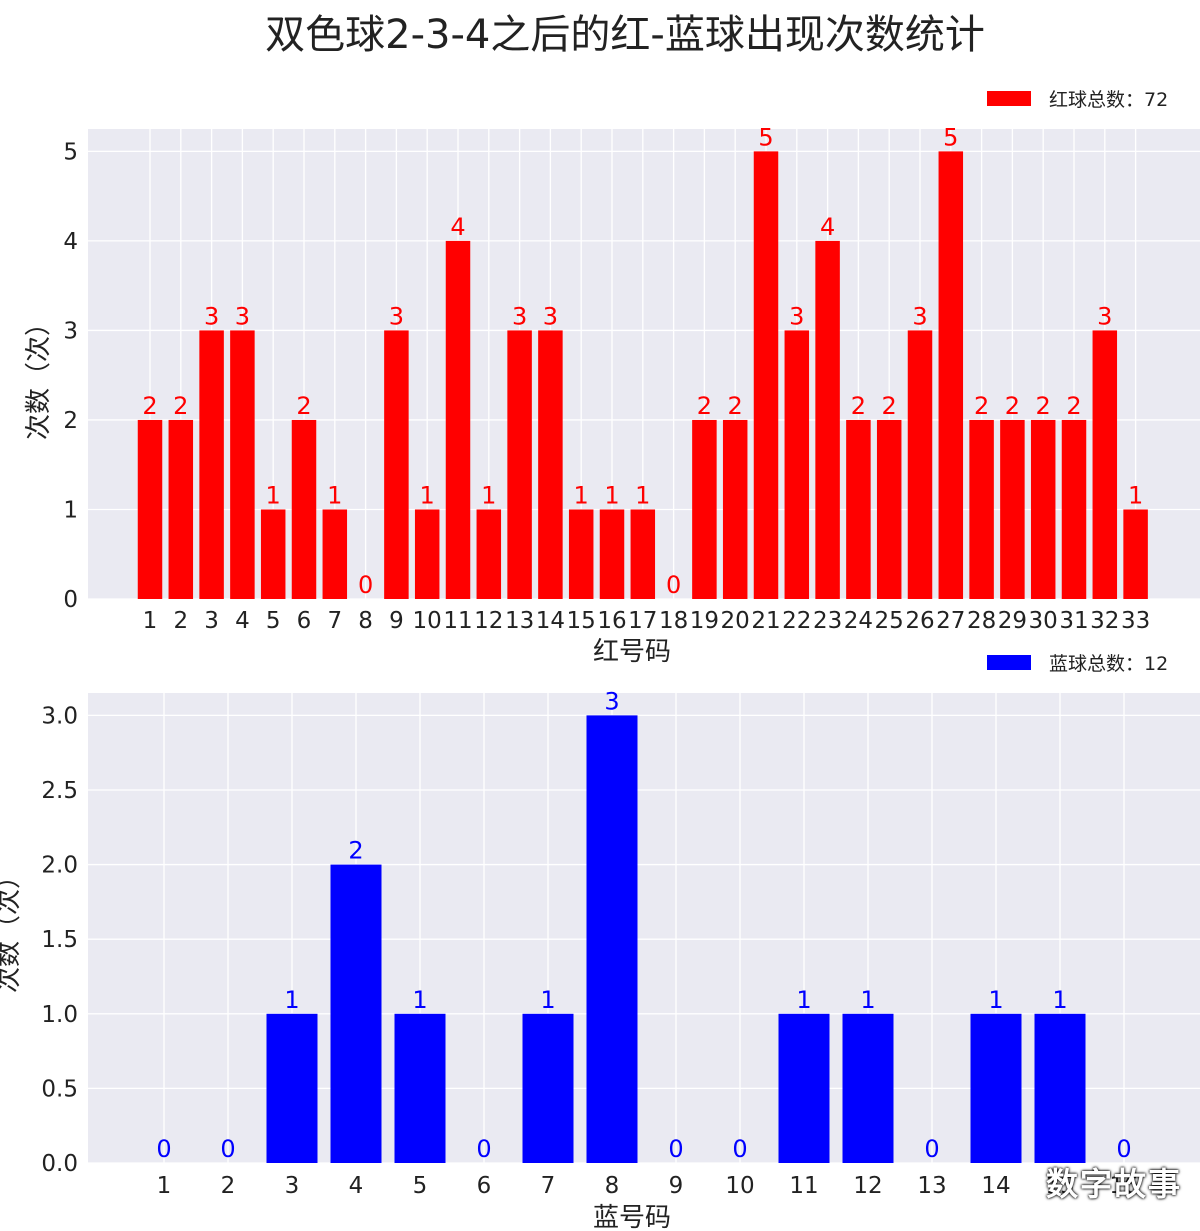  Describe the element at coordinates (611, 701) in the screenshot. I see `blue-data-label: 3` at that location.